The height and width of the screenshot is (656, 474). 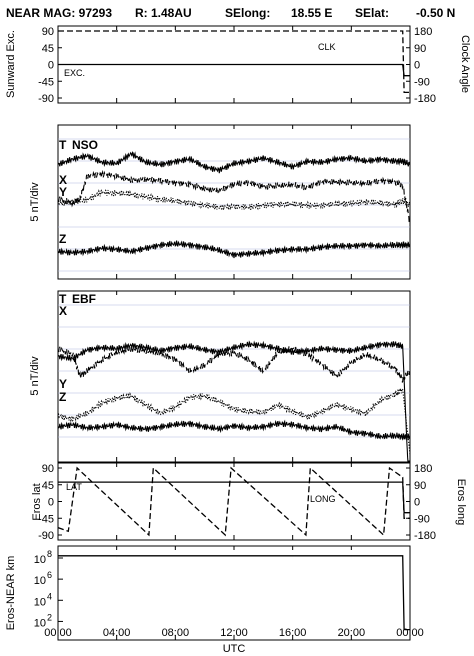 I want to click on sunward-ticks: 90 180 45 90 0 0 -45 -90 -90 -180, so click(x=237, y=65).